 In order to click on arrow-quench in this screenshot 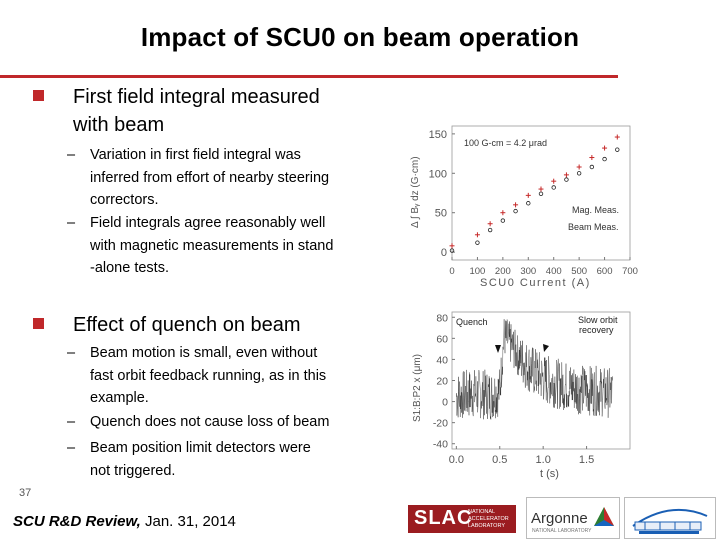, I will do `click(498, 349)`.